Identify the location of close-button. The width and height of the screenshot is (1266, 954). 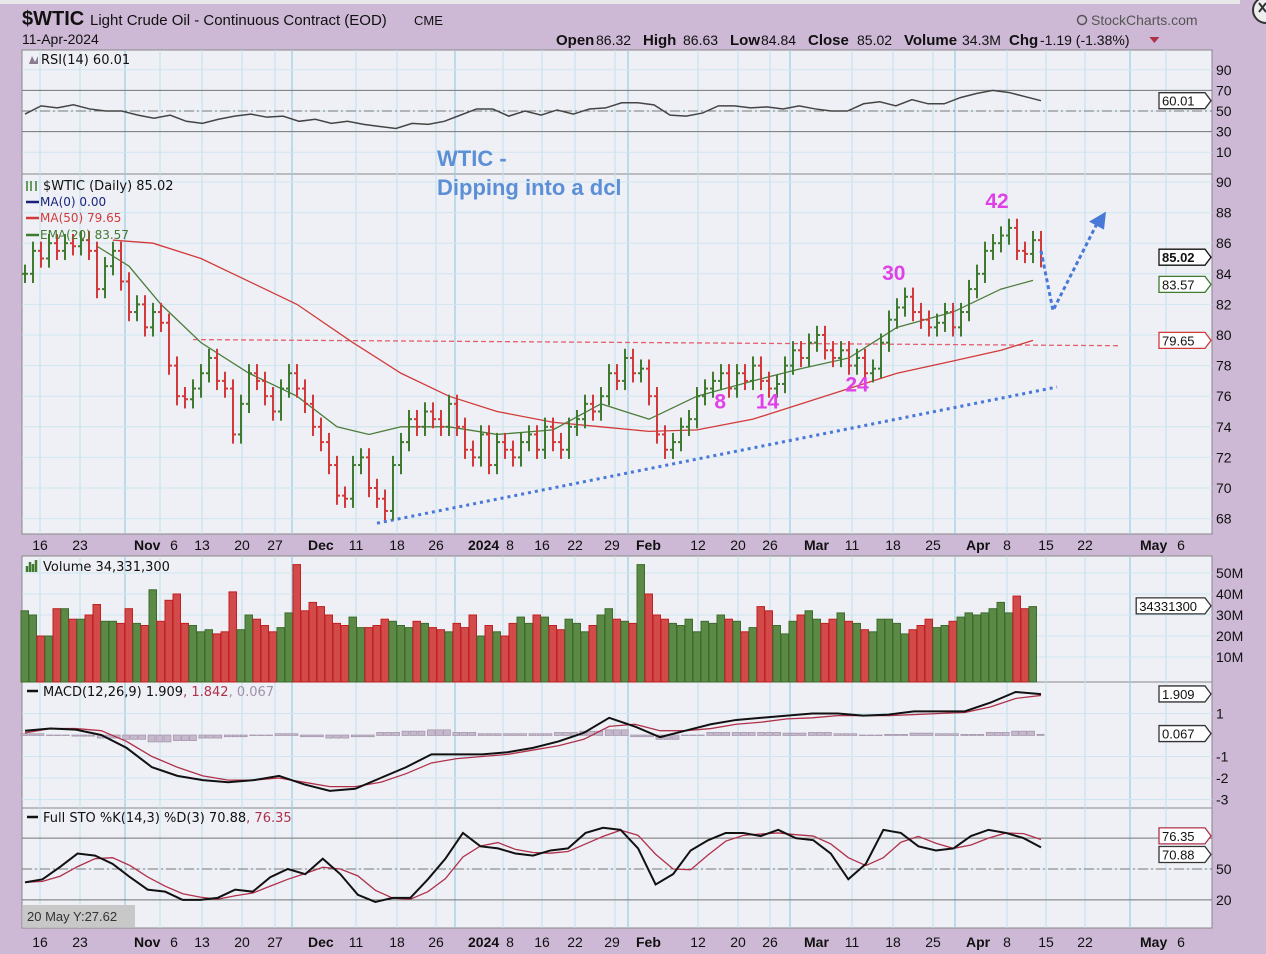
(1259, 12).